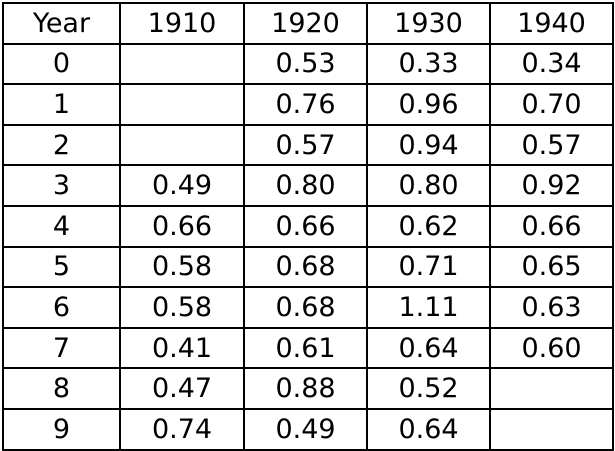 The width and height of the screenshot is (615, 451). I want to click on table-row: 4 0.66 0.66 0.62 0.66, so click(308, 226).